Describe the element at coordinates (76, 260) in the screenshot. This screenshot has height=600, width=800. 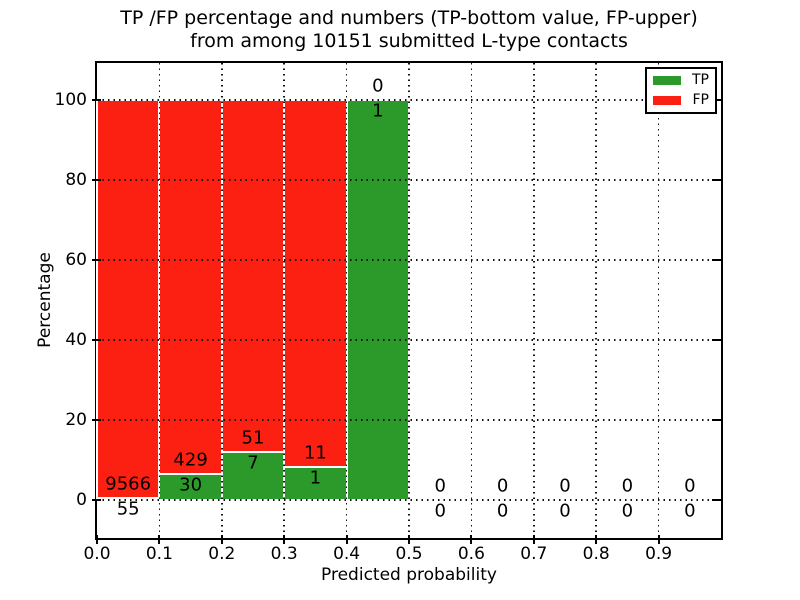
I see `y-tick-label: 60` at that location.